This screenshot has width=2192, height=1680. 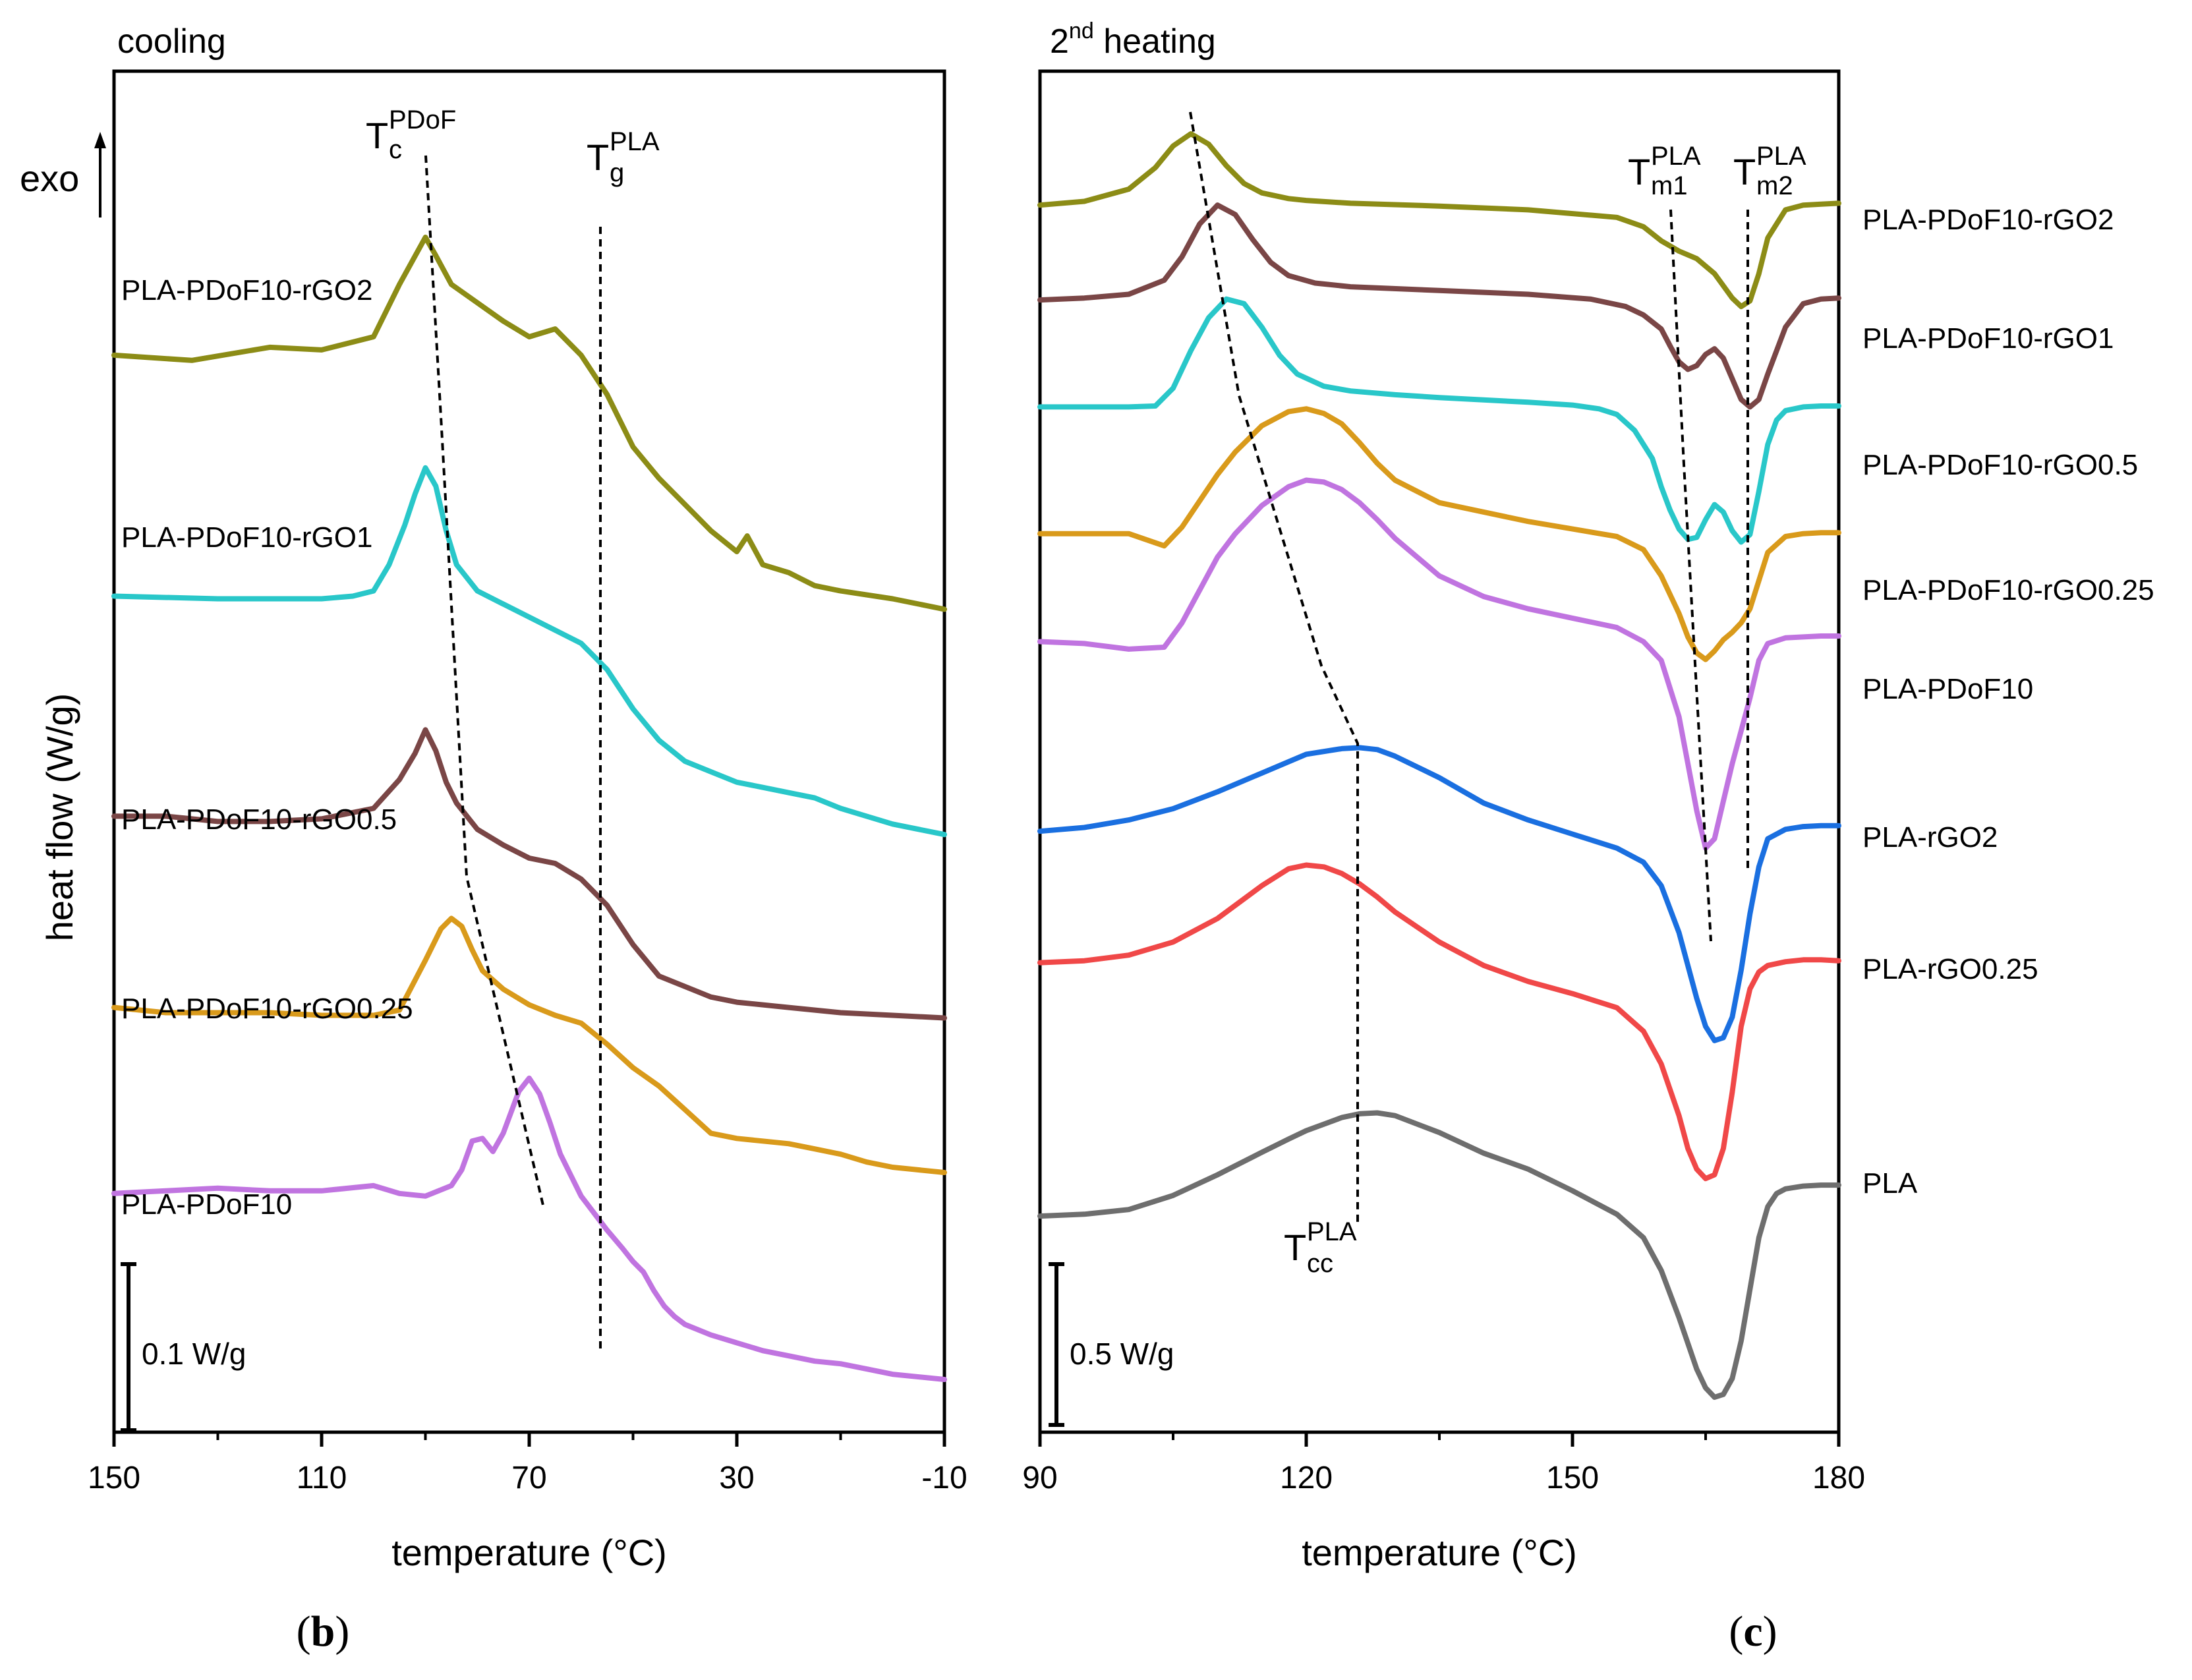 What do you see at coordinates (617, 172) in the screenshot?
I see `tg-sub: g` at bounding box center [617, 172].